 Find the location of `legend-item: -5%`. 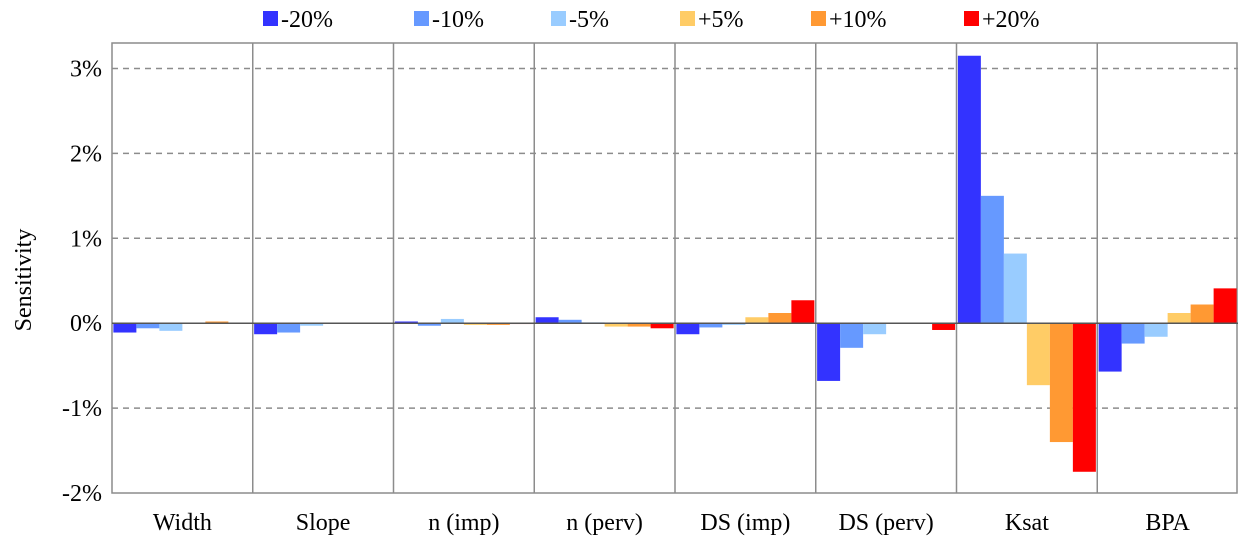

legend-item: -5% is located at coordinates (580, 20).